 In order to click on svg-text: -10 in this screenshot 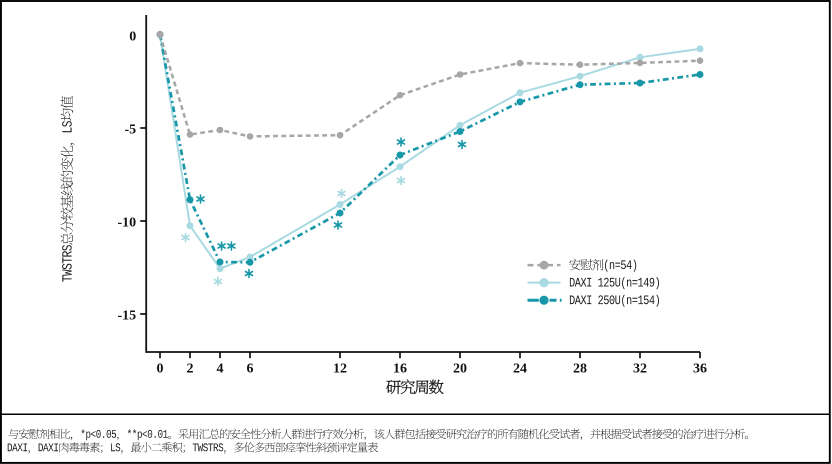, I will do `click(127, 222)`.